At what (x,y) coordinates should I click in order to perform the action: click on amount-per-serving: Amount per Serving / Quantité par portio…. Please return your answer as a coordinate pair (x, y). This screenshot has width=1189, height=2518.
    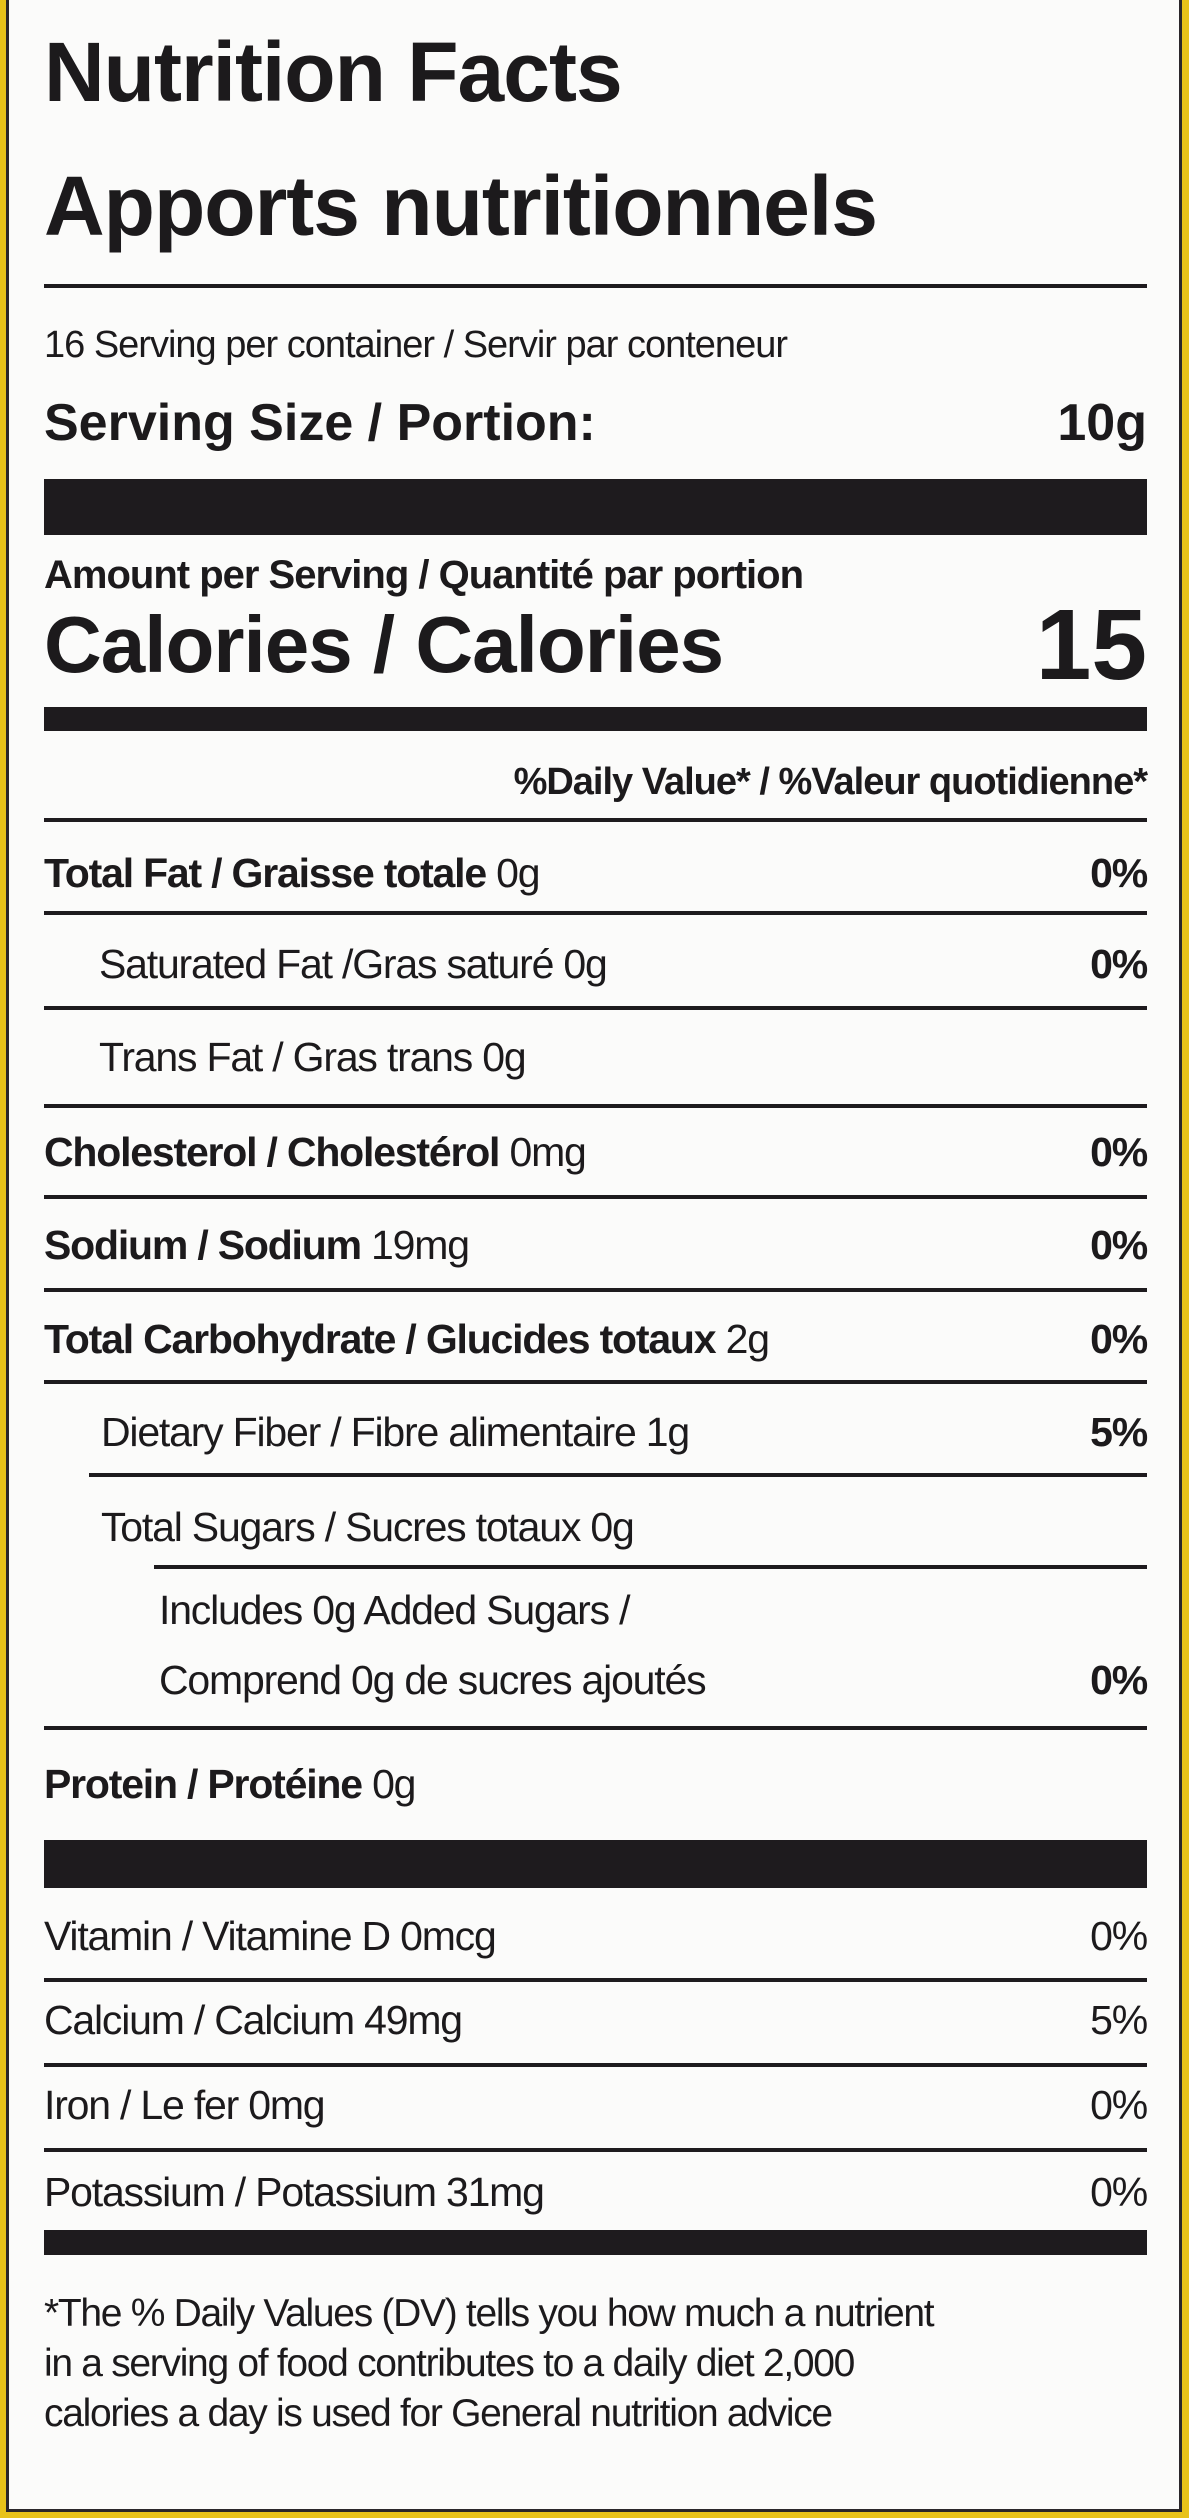
    Looking at the image, I should click on (595, 575).